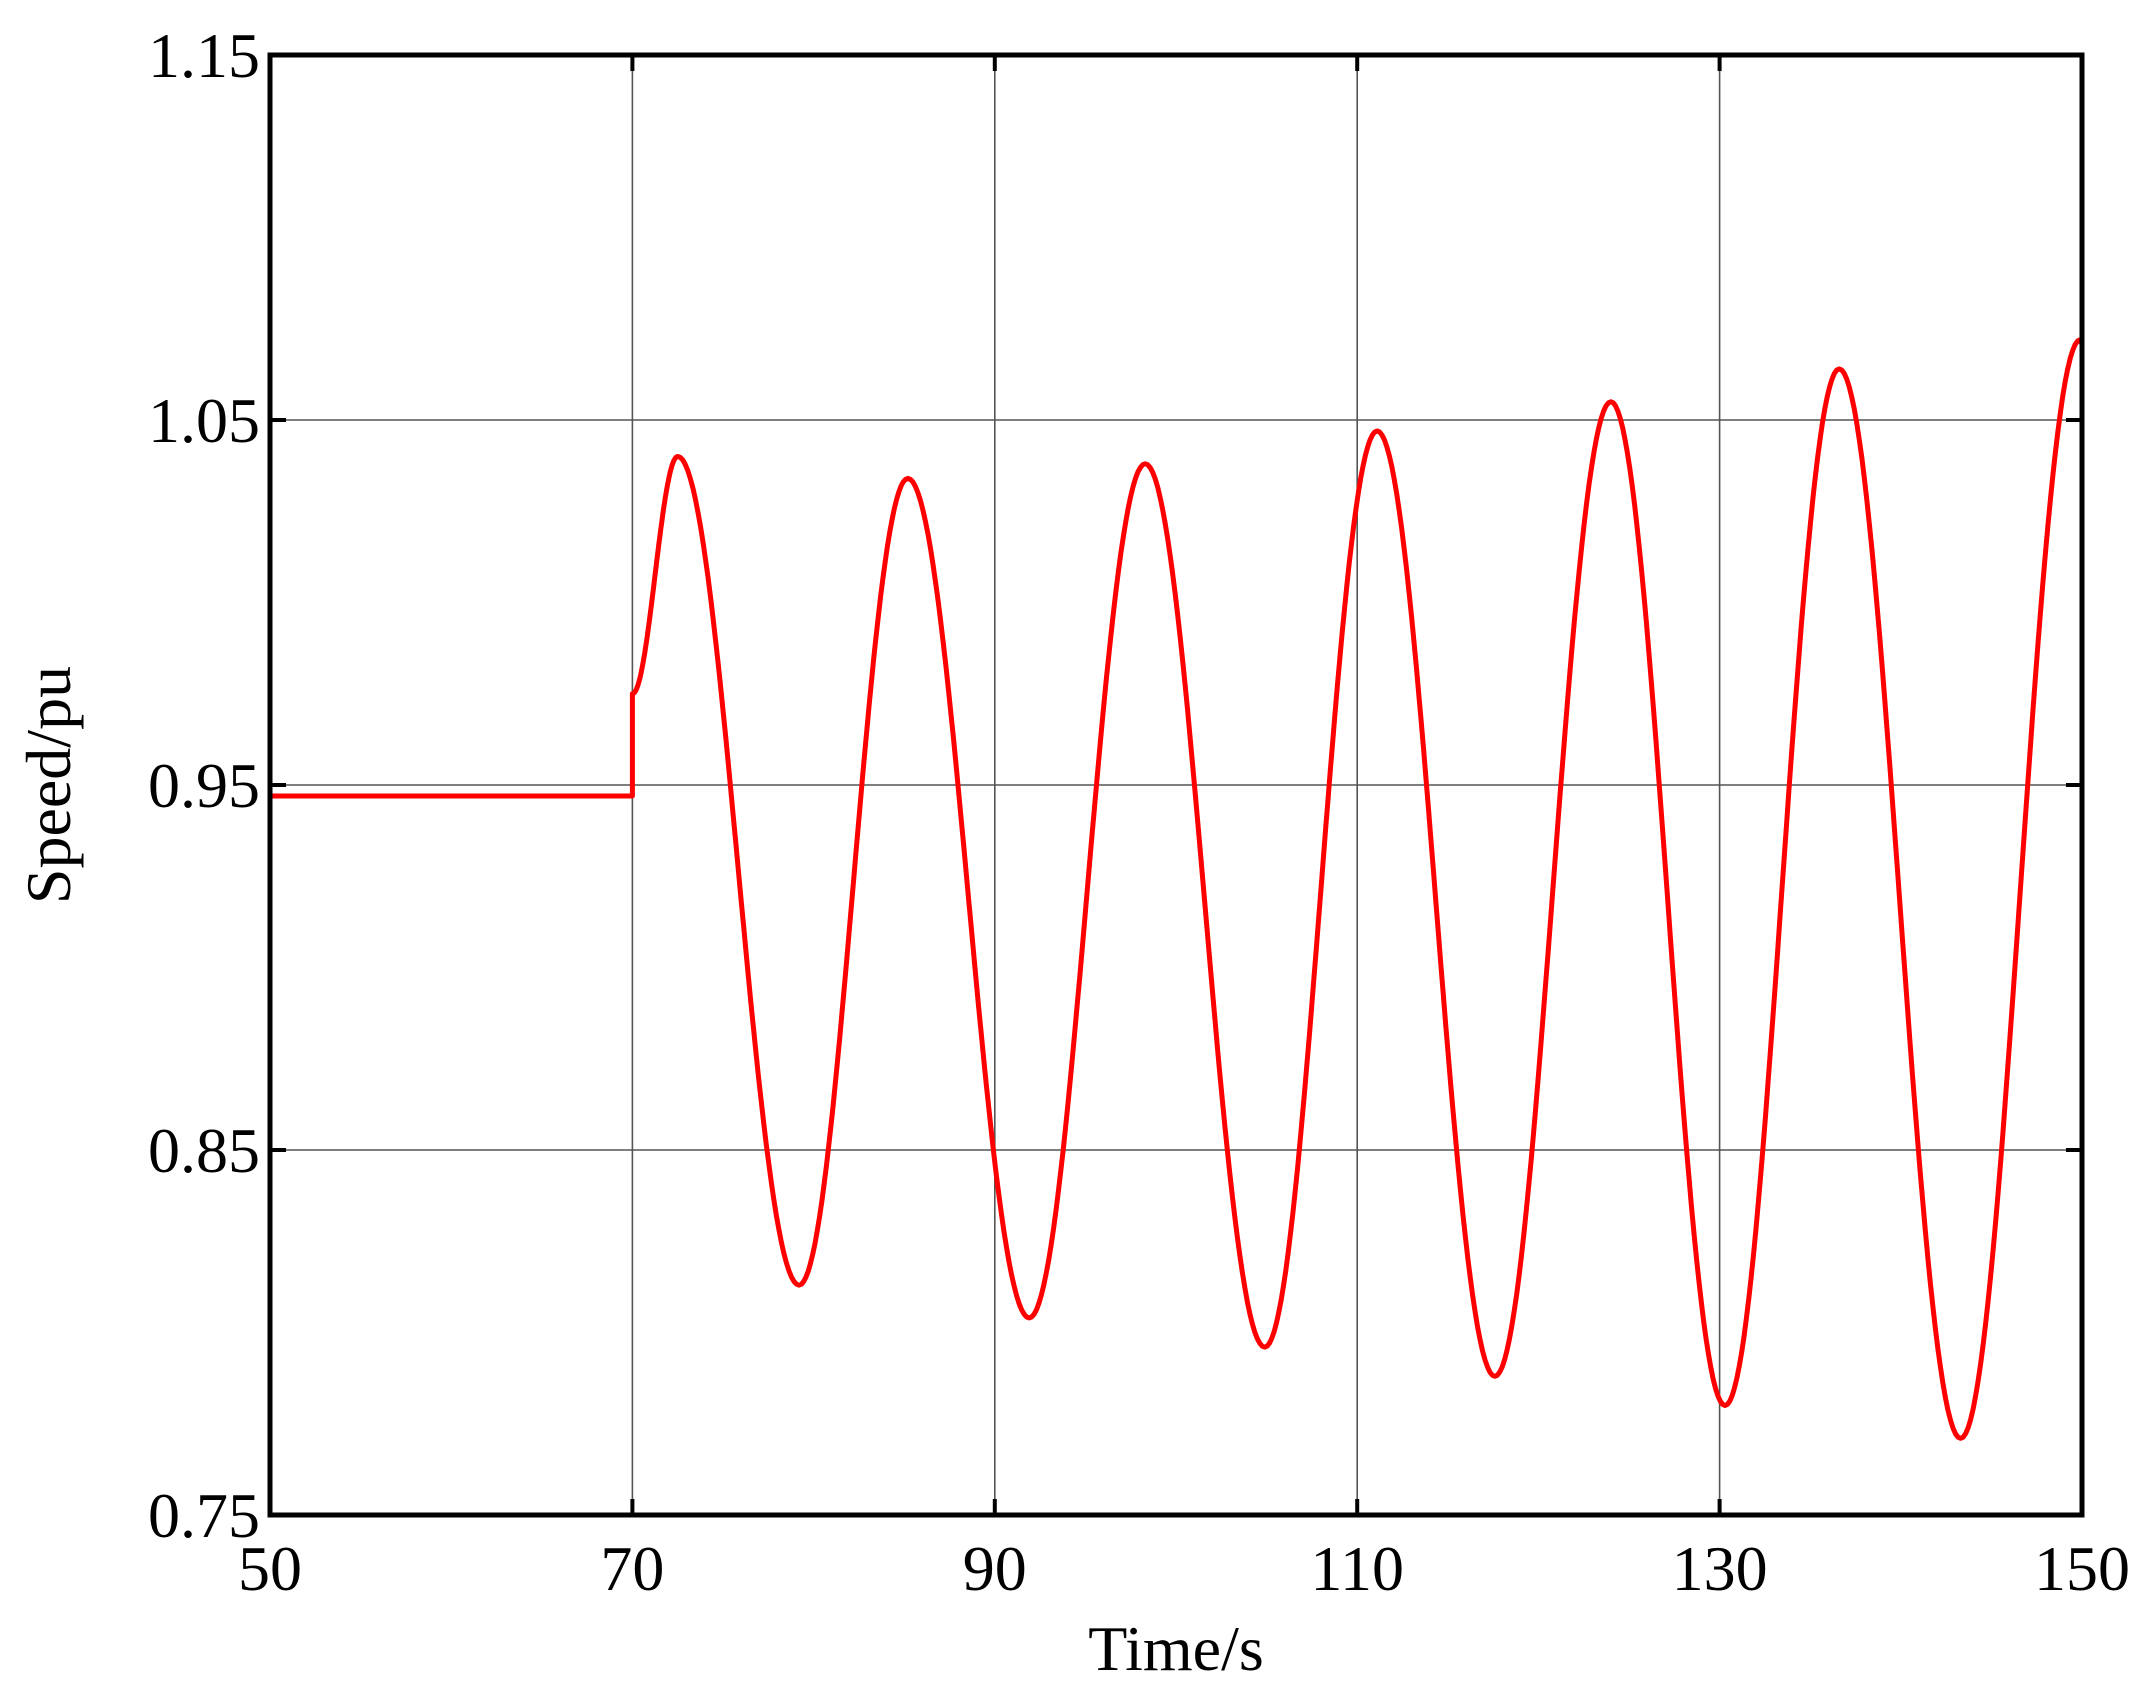 The image size is (2146, 1691). I want to click on x-tick-label: 90, so click(995, 1568).